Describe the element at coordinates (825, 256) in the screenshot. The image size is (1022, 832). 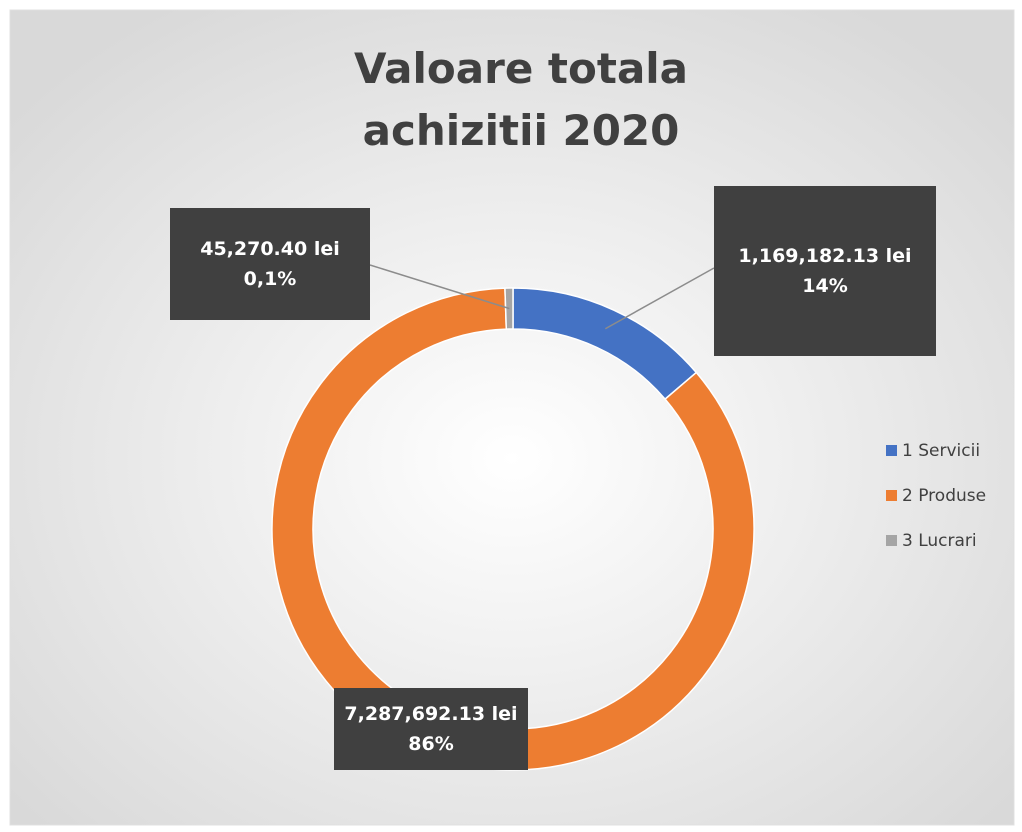
I see `value-label: 1,169,182.13 lei` at that location.